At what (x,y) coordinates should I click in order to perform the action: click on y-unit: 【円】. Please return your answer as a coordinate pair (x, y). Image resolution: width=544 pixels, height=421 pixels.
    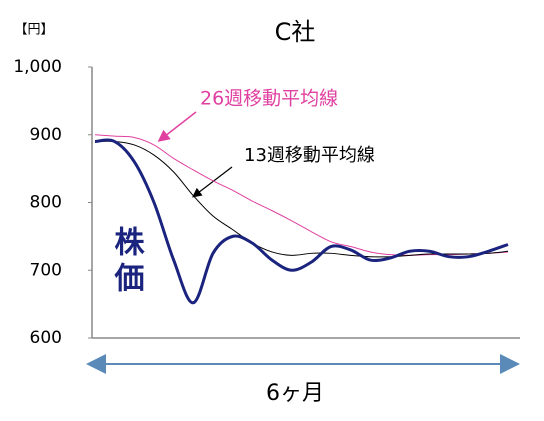
    Looking at the image, I should click on (33, 30).